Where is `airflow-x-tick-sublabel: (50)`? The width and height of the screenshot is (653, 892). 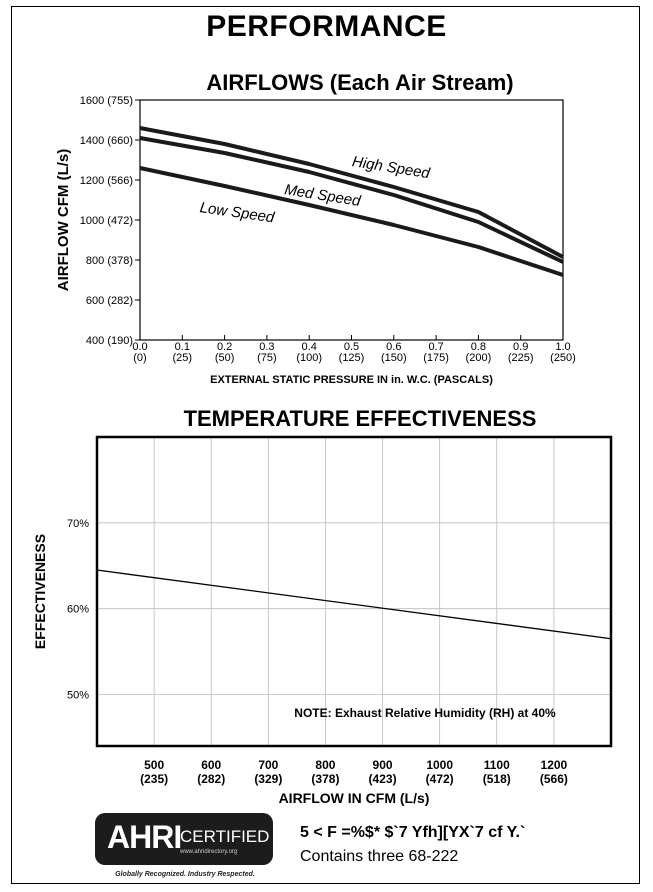 airflow-x-tick-sublabel: (50) is located at coordinates (225, 358).